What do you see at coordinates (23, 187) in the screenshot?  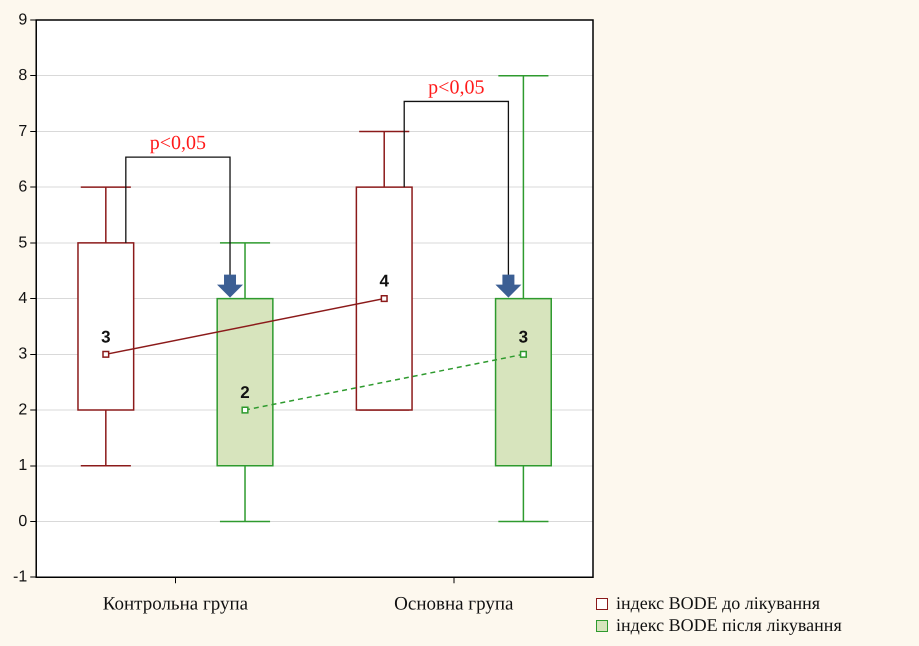 I see `y-tick-label: 6` at bounding box center [23, 187].